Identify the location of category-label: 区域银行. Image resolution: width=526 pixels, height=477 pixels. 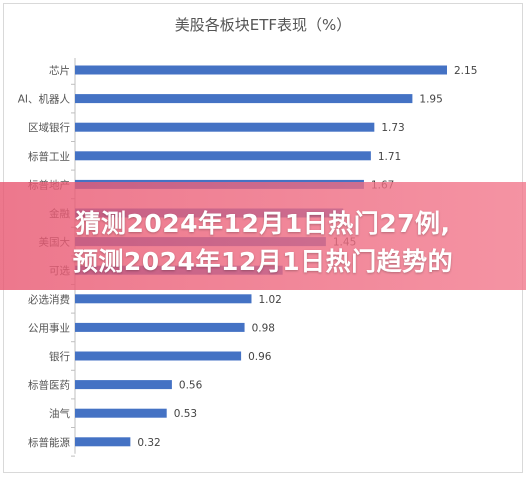
(49, 127).